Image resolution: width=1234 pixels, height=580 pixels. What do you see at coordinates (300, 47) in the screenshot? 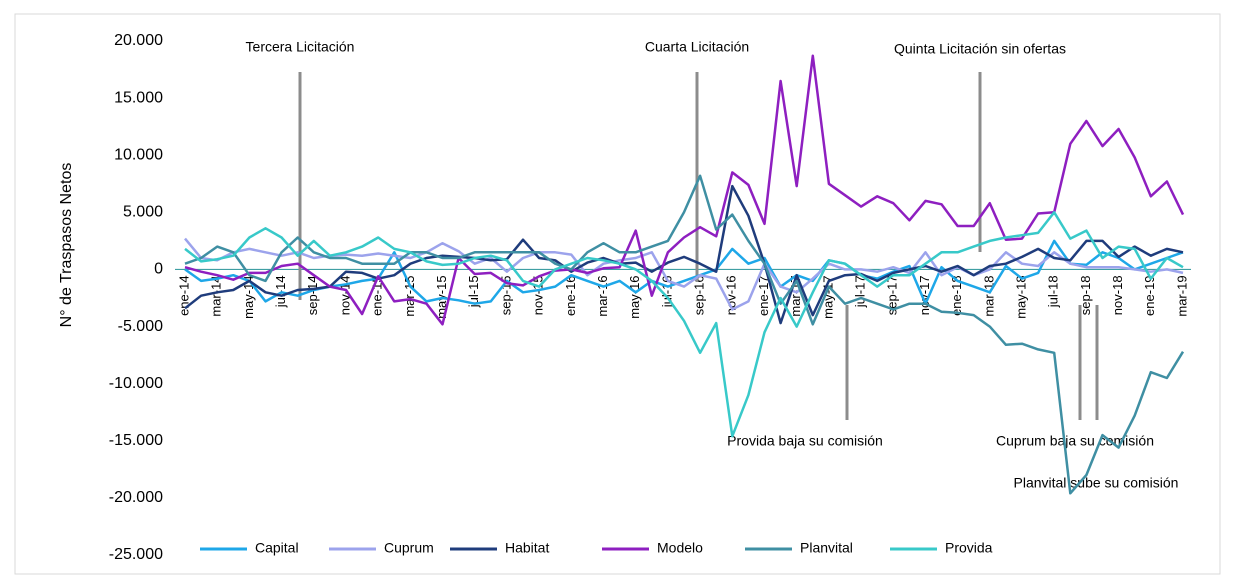
I see `annotation: Tercera Licitación` at bounding box center [300, 47].